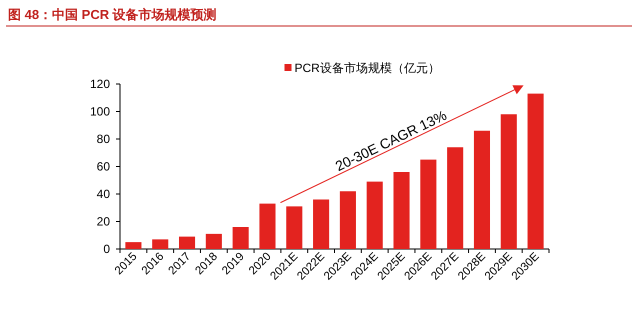 The width and height of the screenshot is (638, 329). I want to click on y-tick-label: 60, so click(103, 167).